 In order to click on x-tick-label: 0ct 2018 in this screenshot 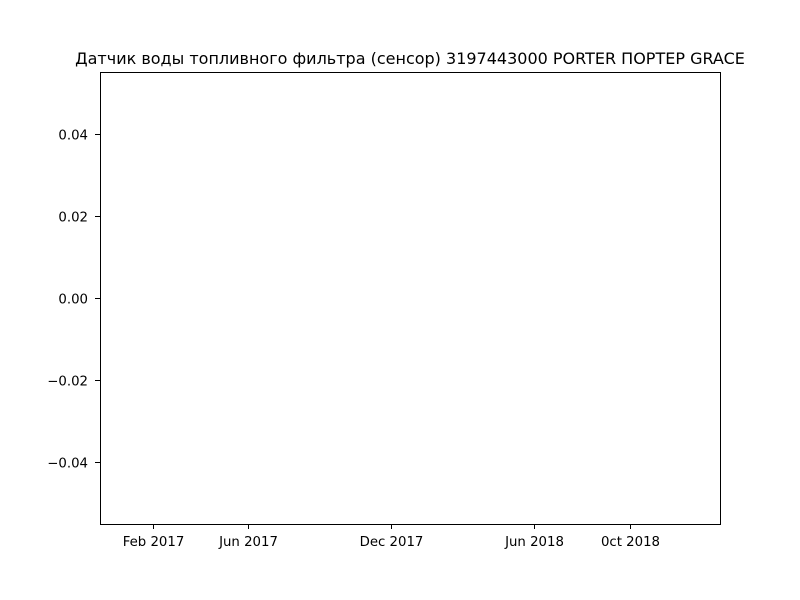, I will do `click(630, 542)`.